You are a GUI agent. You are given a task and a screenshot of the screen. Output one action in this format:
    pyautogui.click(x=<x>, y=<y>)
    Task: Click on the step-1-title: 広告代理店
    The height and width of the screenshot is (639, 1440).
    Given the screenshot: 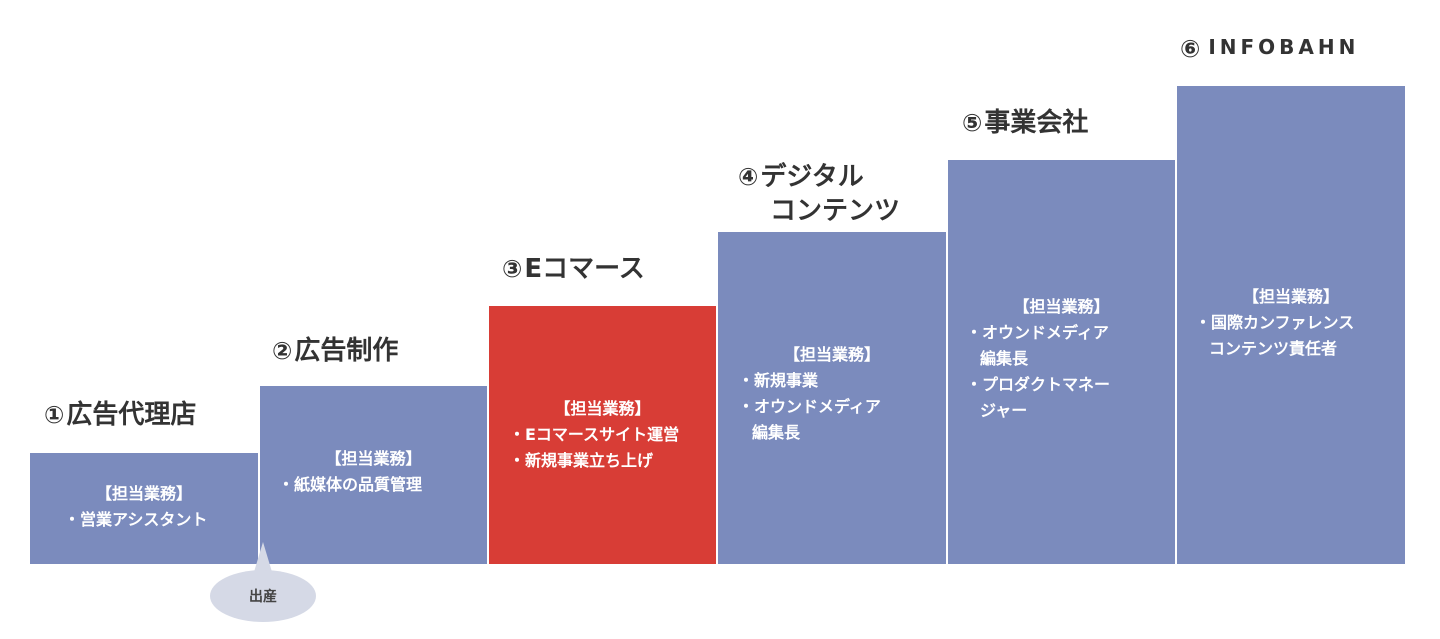 What is the action you would take?
    pyautogui.click(x=131, y=415)
    